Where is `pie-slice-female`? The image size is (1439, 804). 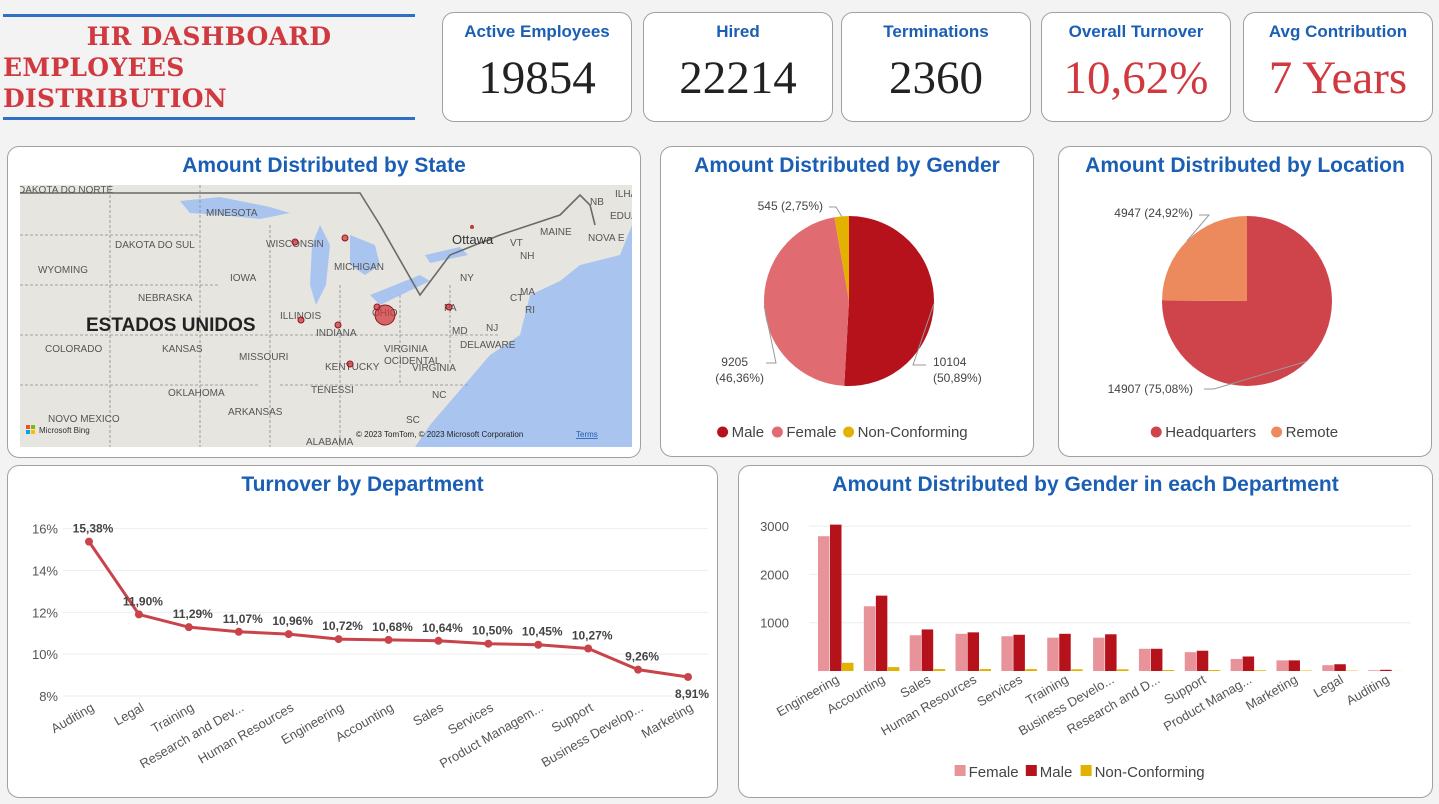
pie-slice-female is located at coordinates (806, 301).